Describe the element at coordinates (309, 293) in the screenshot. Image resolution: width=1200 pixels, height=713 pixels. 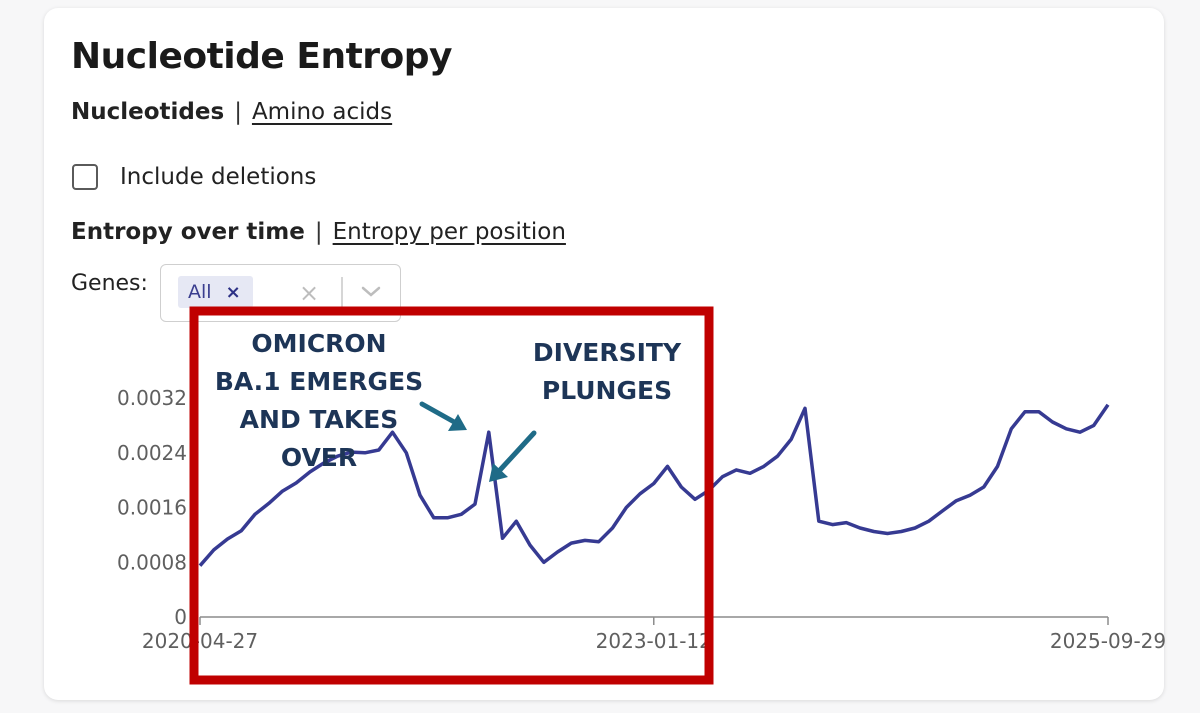
I see `clear-icon: ×` at that location.